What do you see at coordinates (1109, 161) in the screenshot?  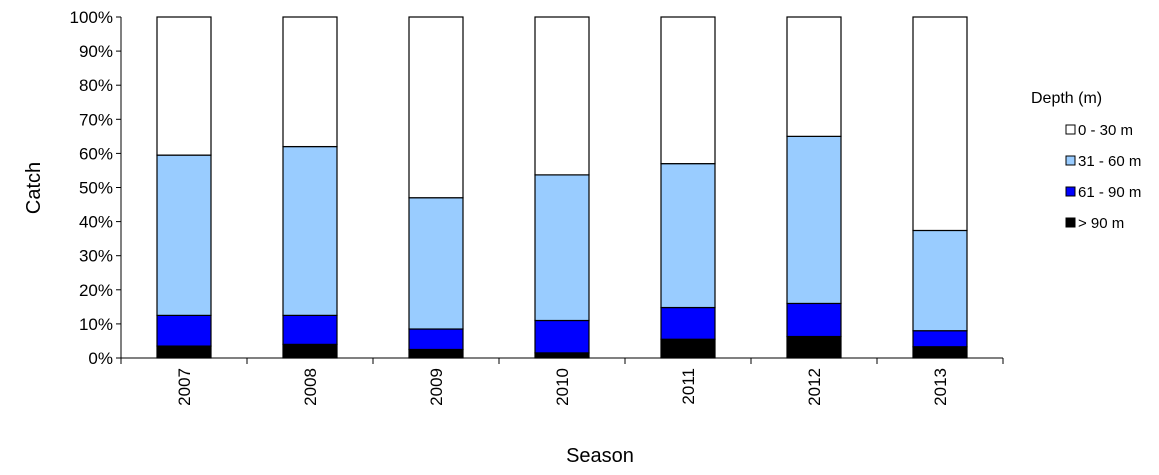 I see `legend-label: 31 - 60 m` at bounding box center [1109, 161].